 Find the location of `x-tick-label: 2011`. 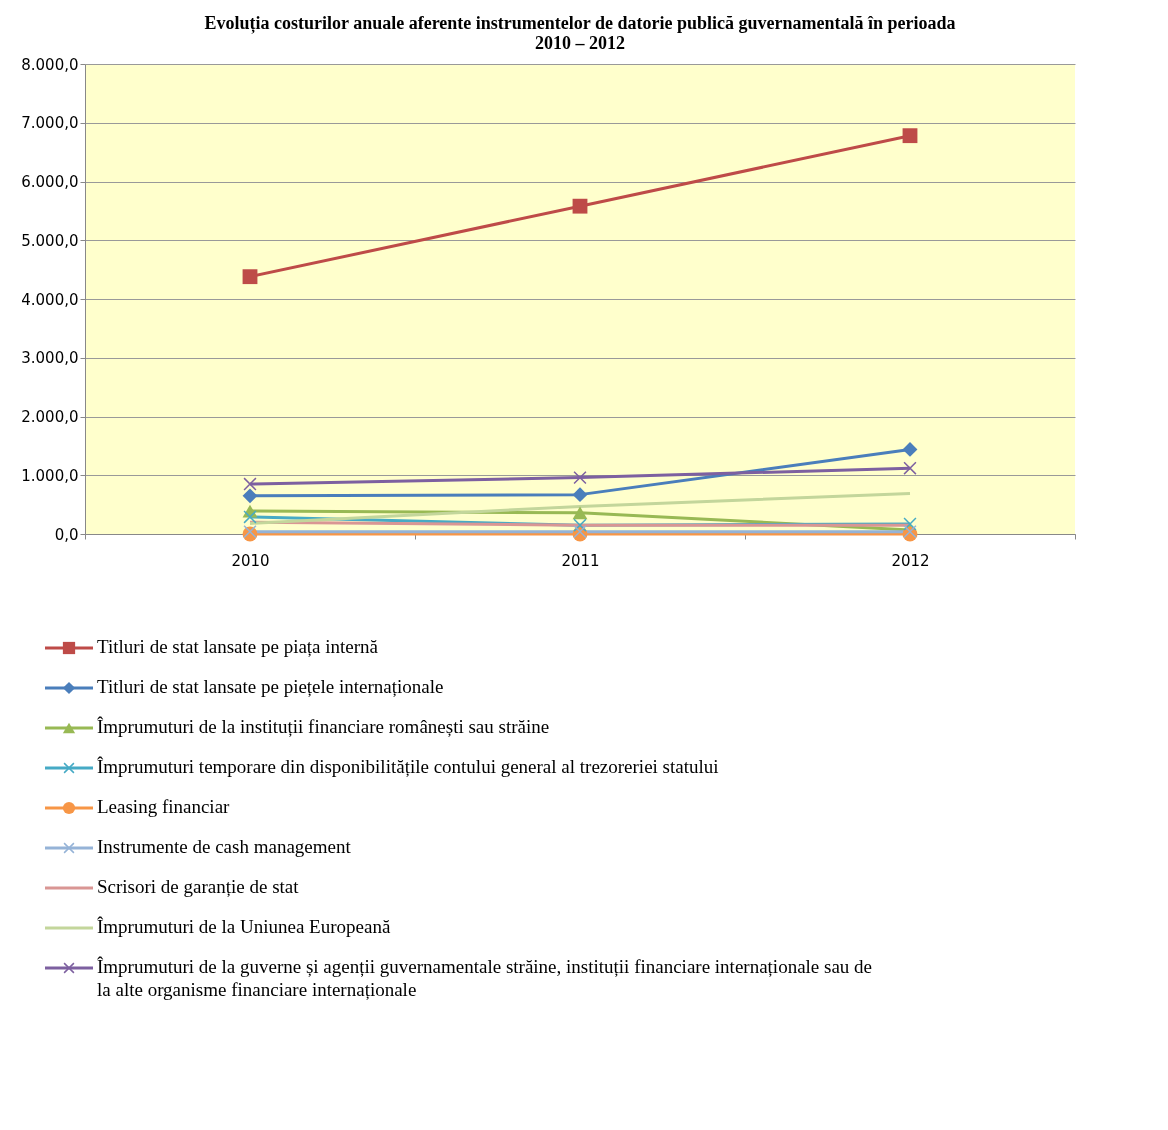

x-tick-label: 2011 is located at coordinates (580, 560).